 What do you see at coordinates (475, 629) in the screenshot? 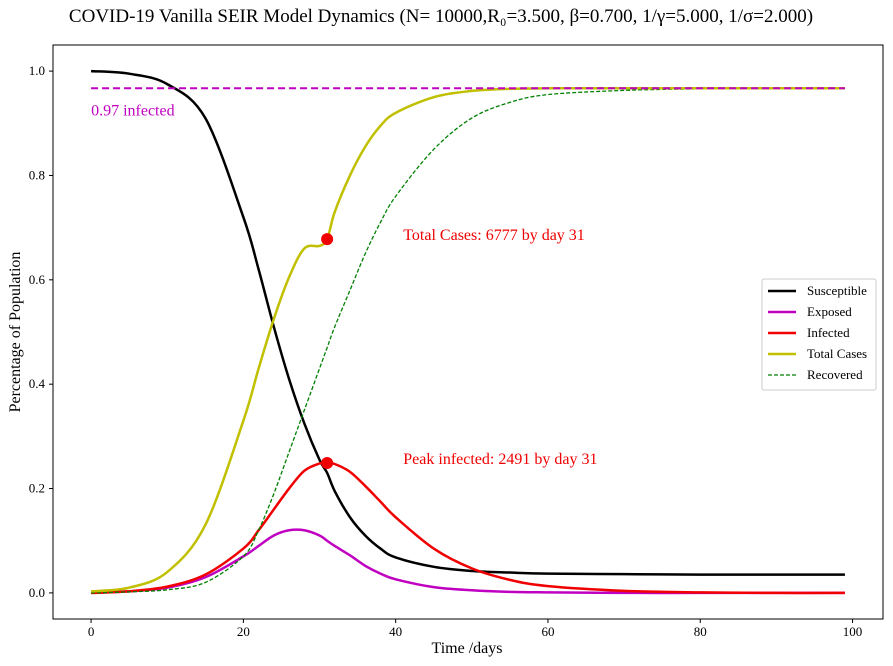
I see `x-axis-ticks: 0 20 40 60 80 100` at bounding box center [475, 629].